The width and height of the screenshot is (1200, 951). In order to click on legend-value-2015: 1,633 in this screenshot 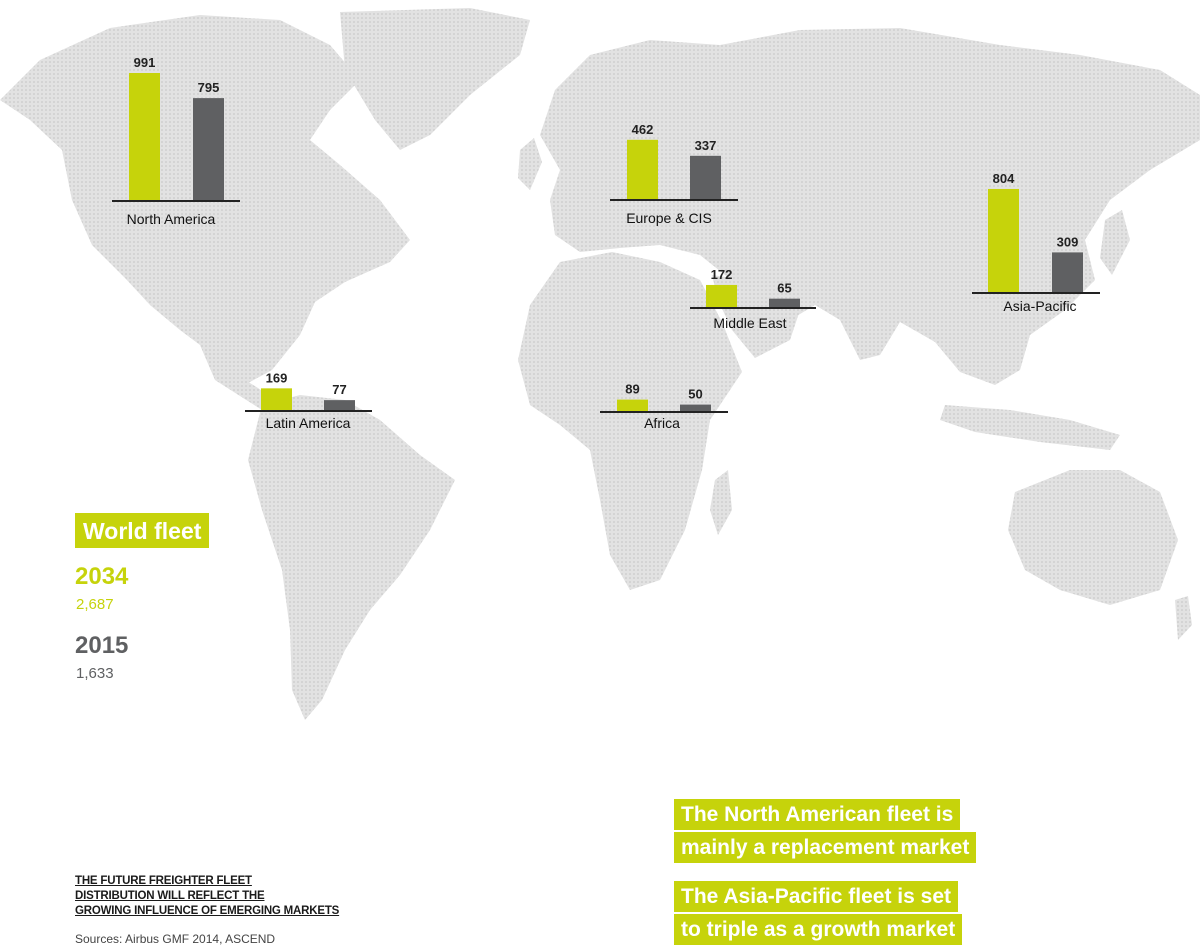, I will do `click(95, 673)`.